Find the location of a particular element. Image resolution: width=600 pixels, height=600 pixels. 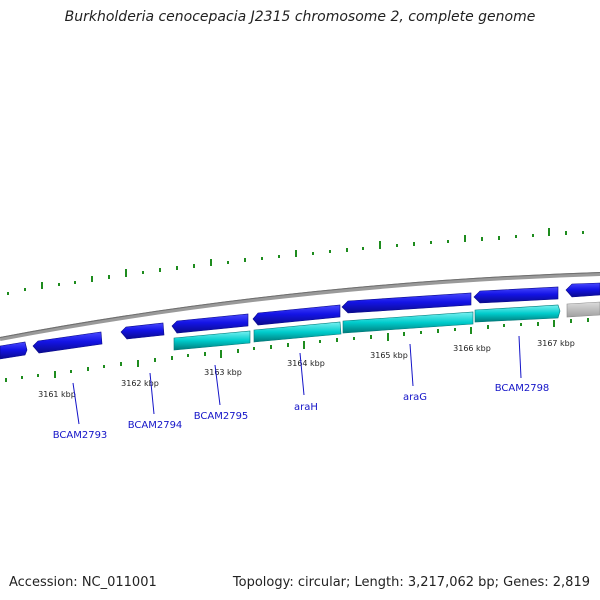

genome-backbone is located at coordinates (300, 306).